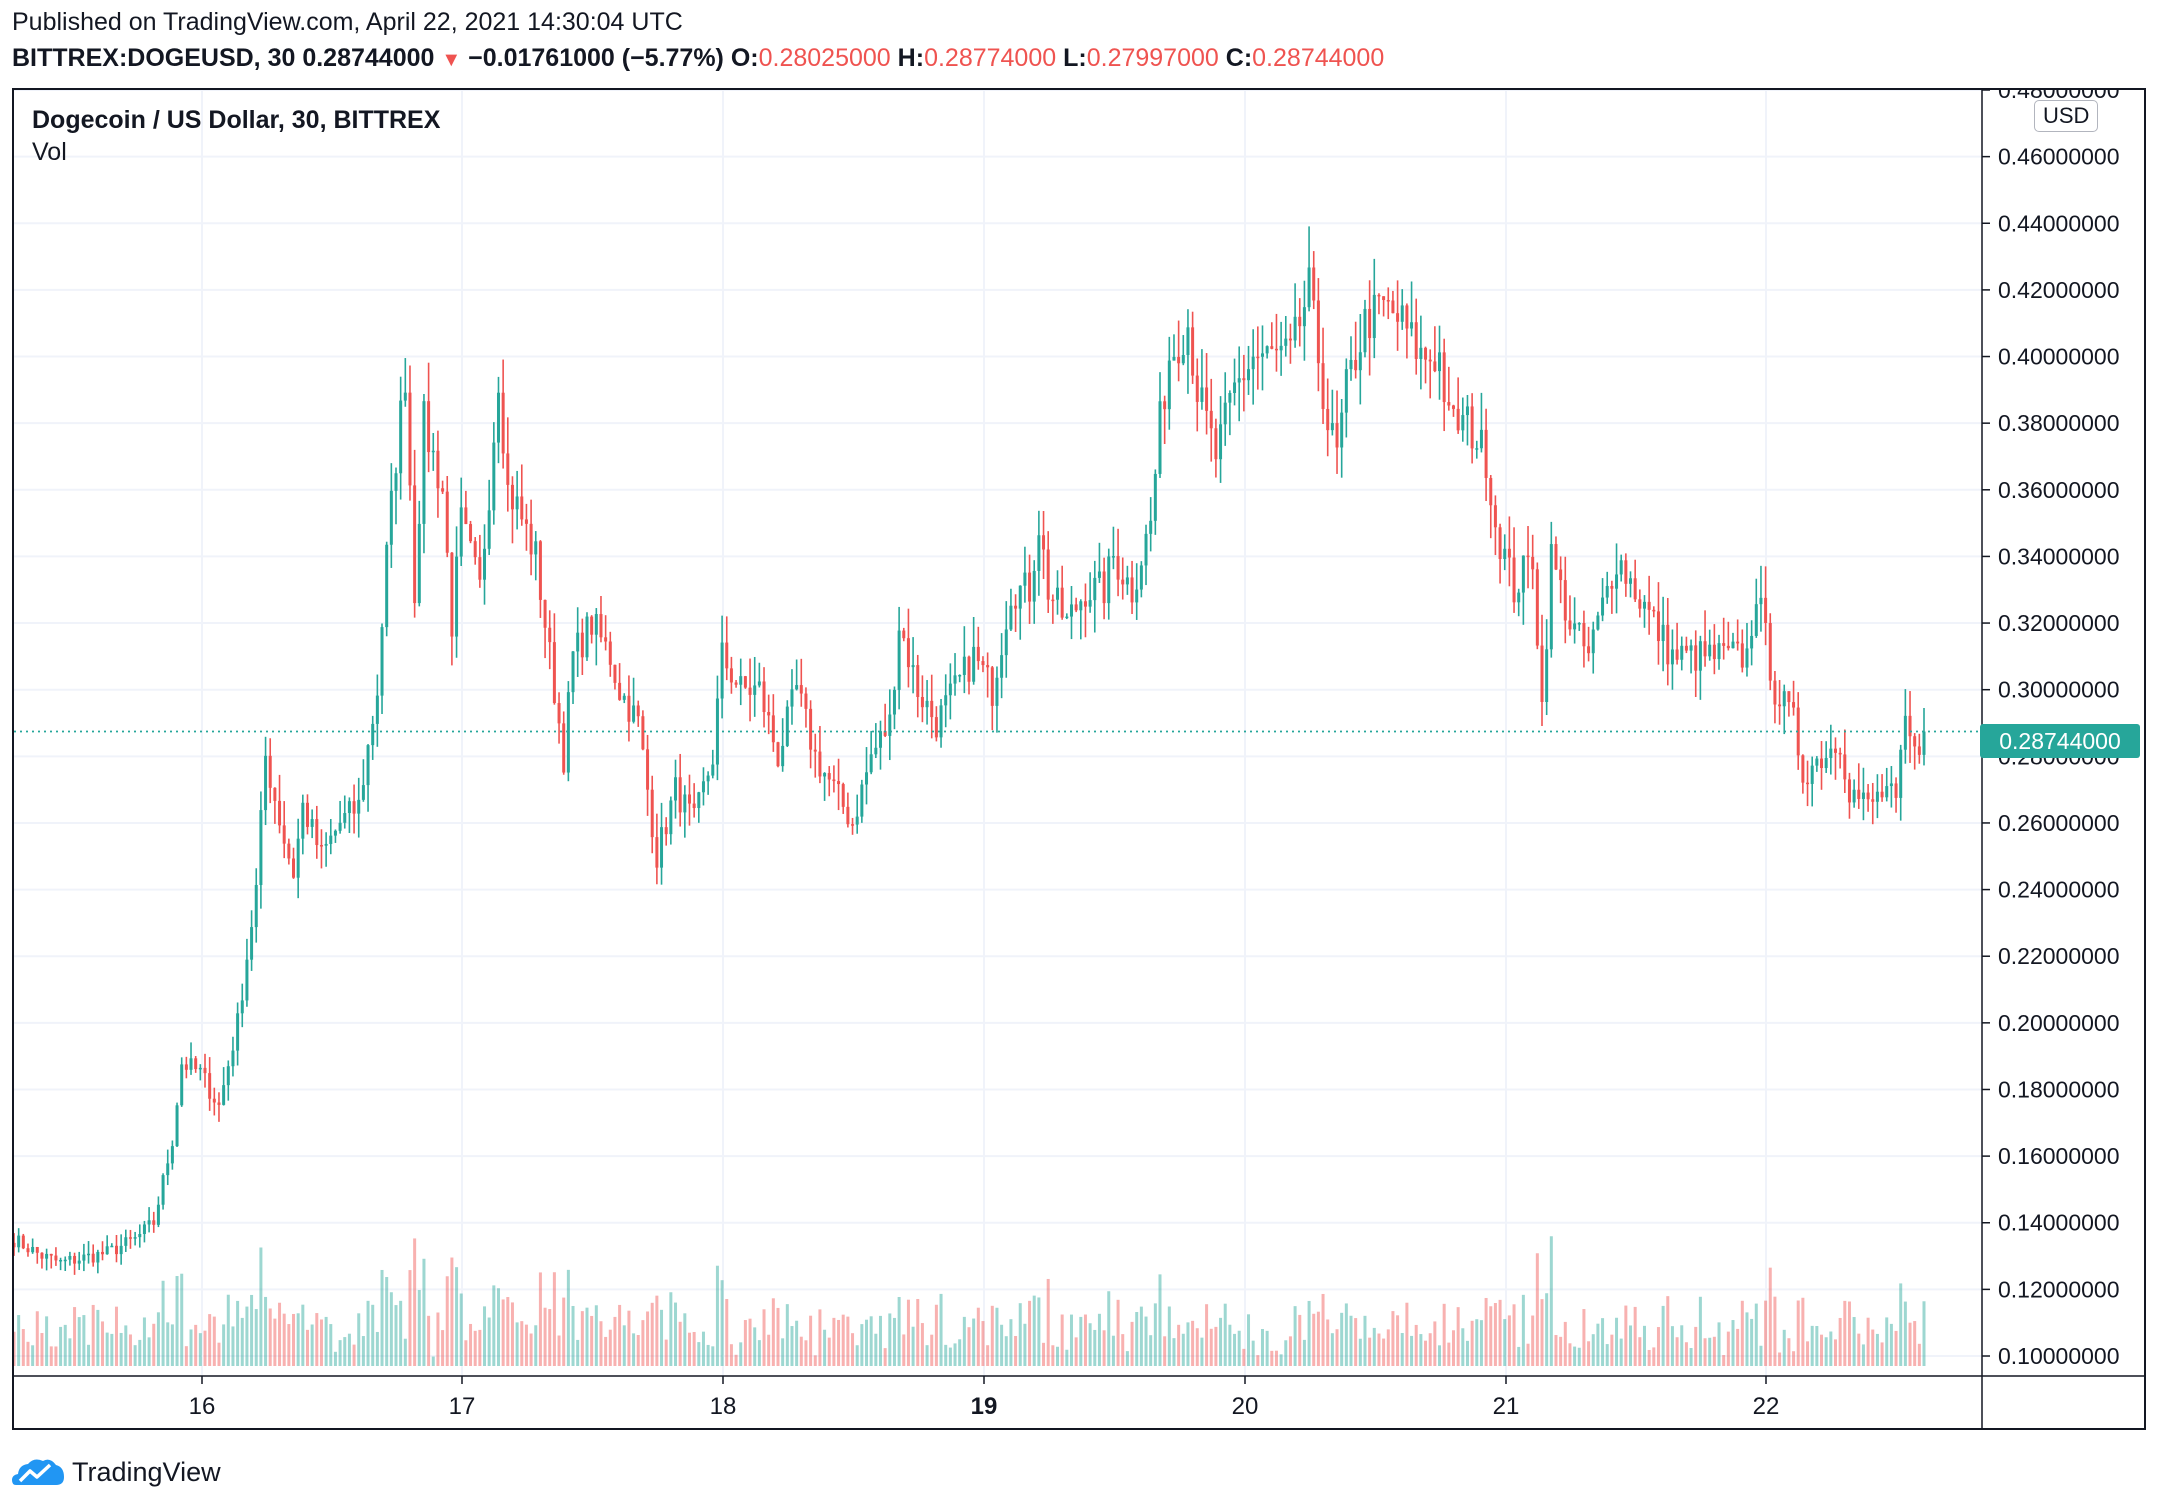 The width and height of the screenshot is (2160, 1506). Describe the element at coordinates (2059, 423) in the screenshot. I see `y-tick-label: 0.38000000` at that location.